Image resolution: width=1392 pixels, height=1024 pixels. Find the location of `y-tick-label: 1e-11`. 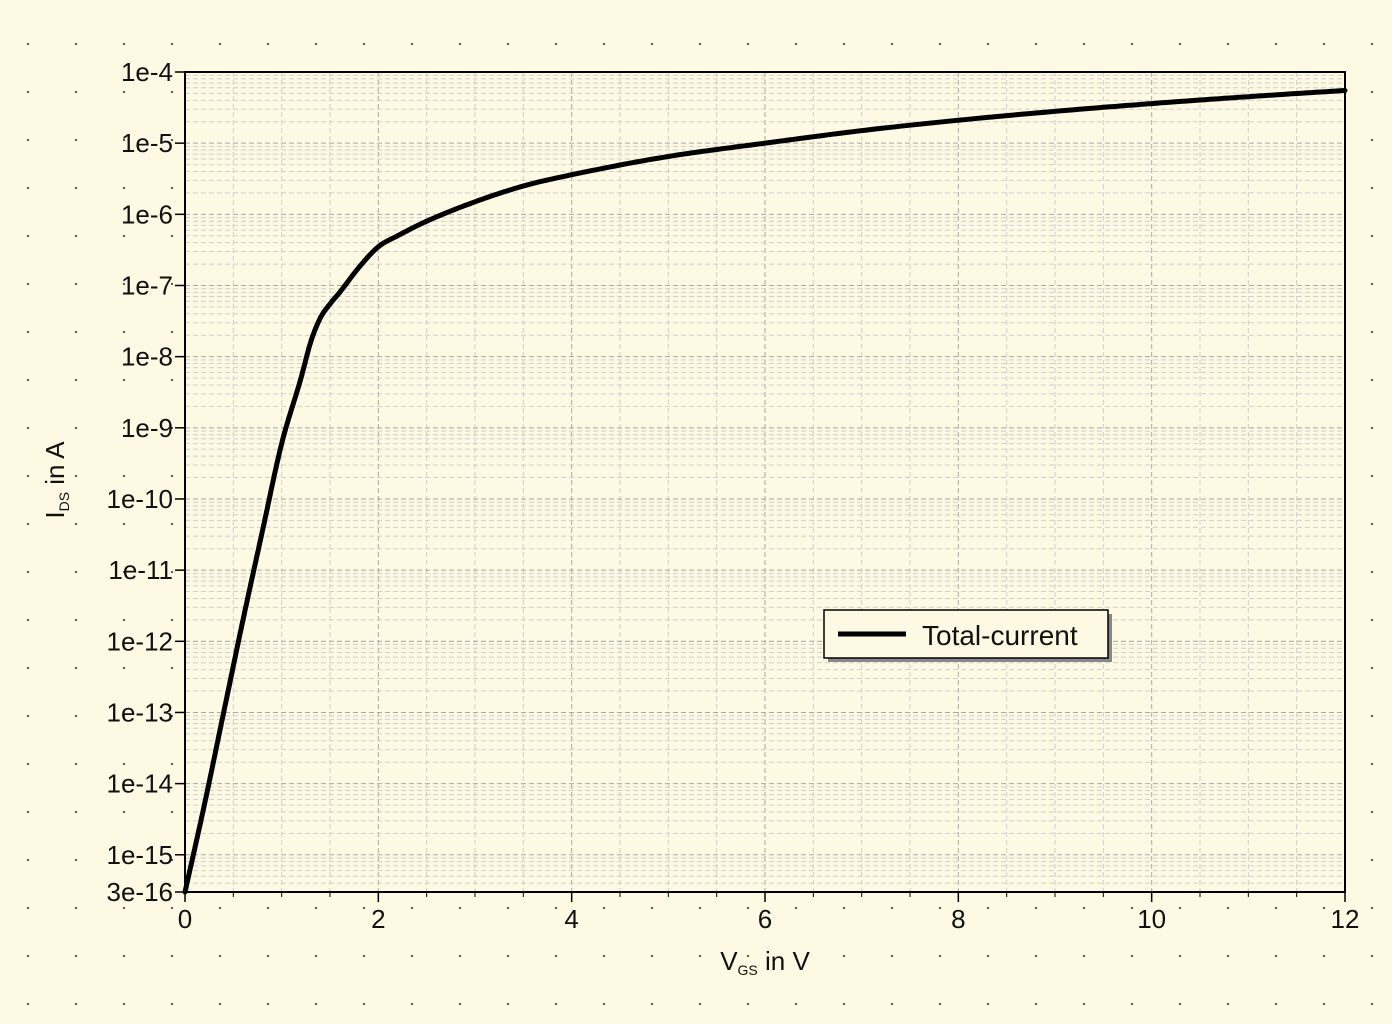

y-tick-label: 1e-11 is located at coordinates (140, 570).